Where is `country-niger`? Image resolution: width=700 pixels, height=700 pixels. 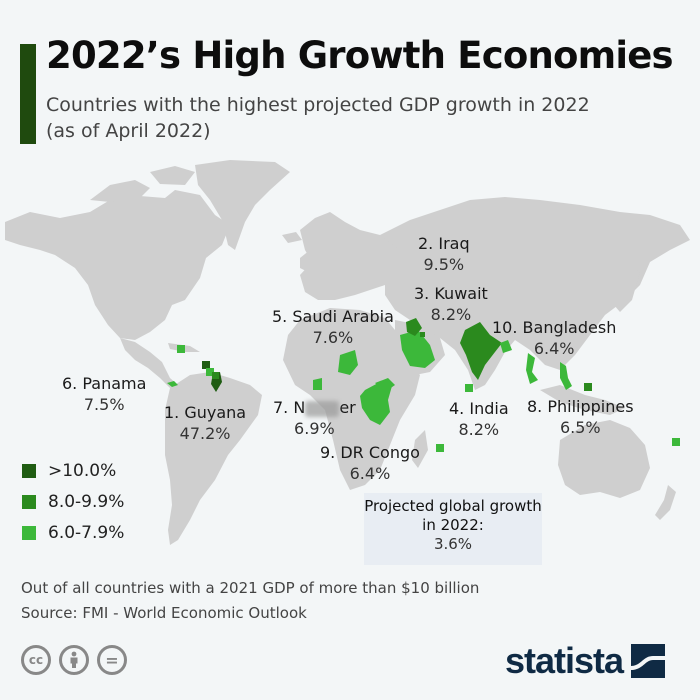 country-niger is located at coordinates (348, 362).